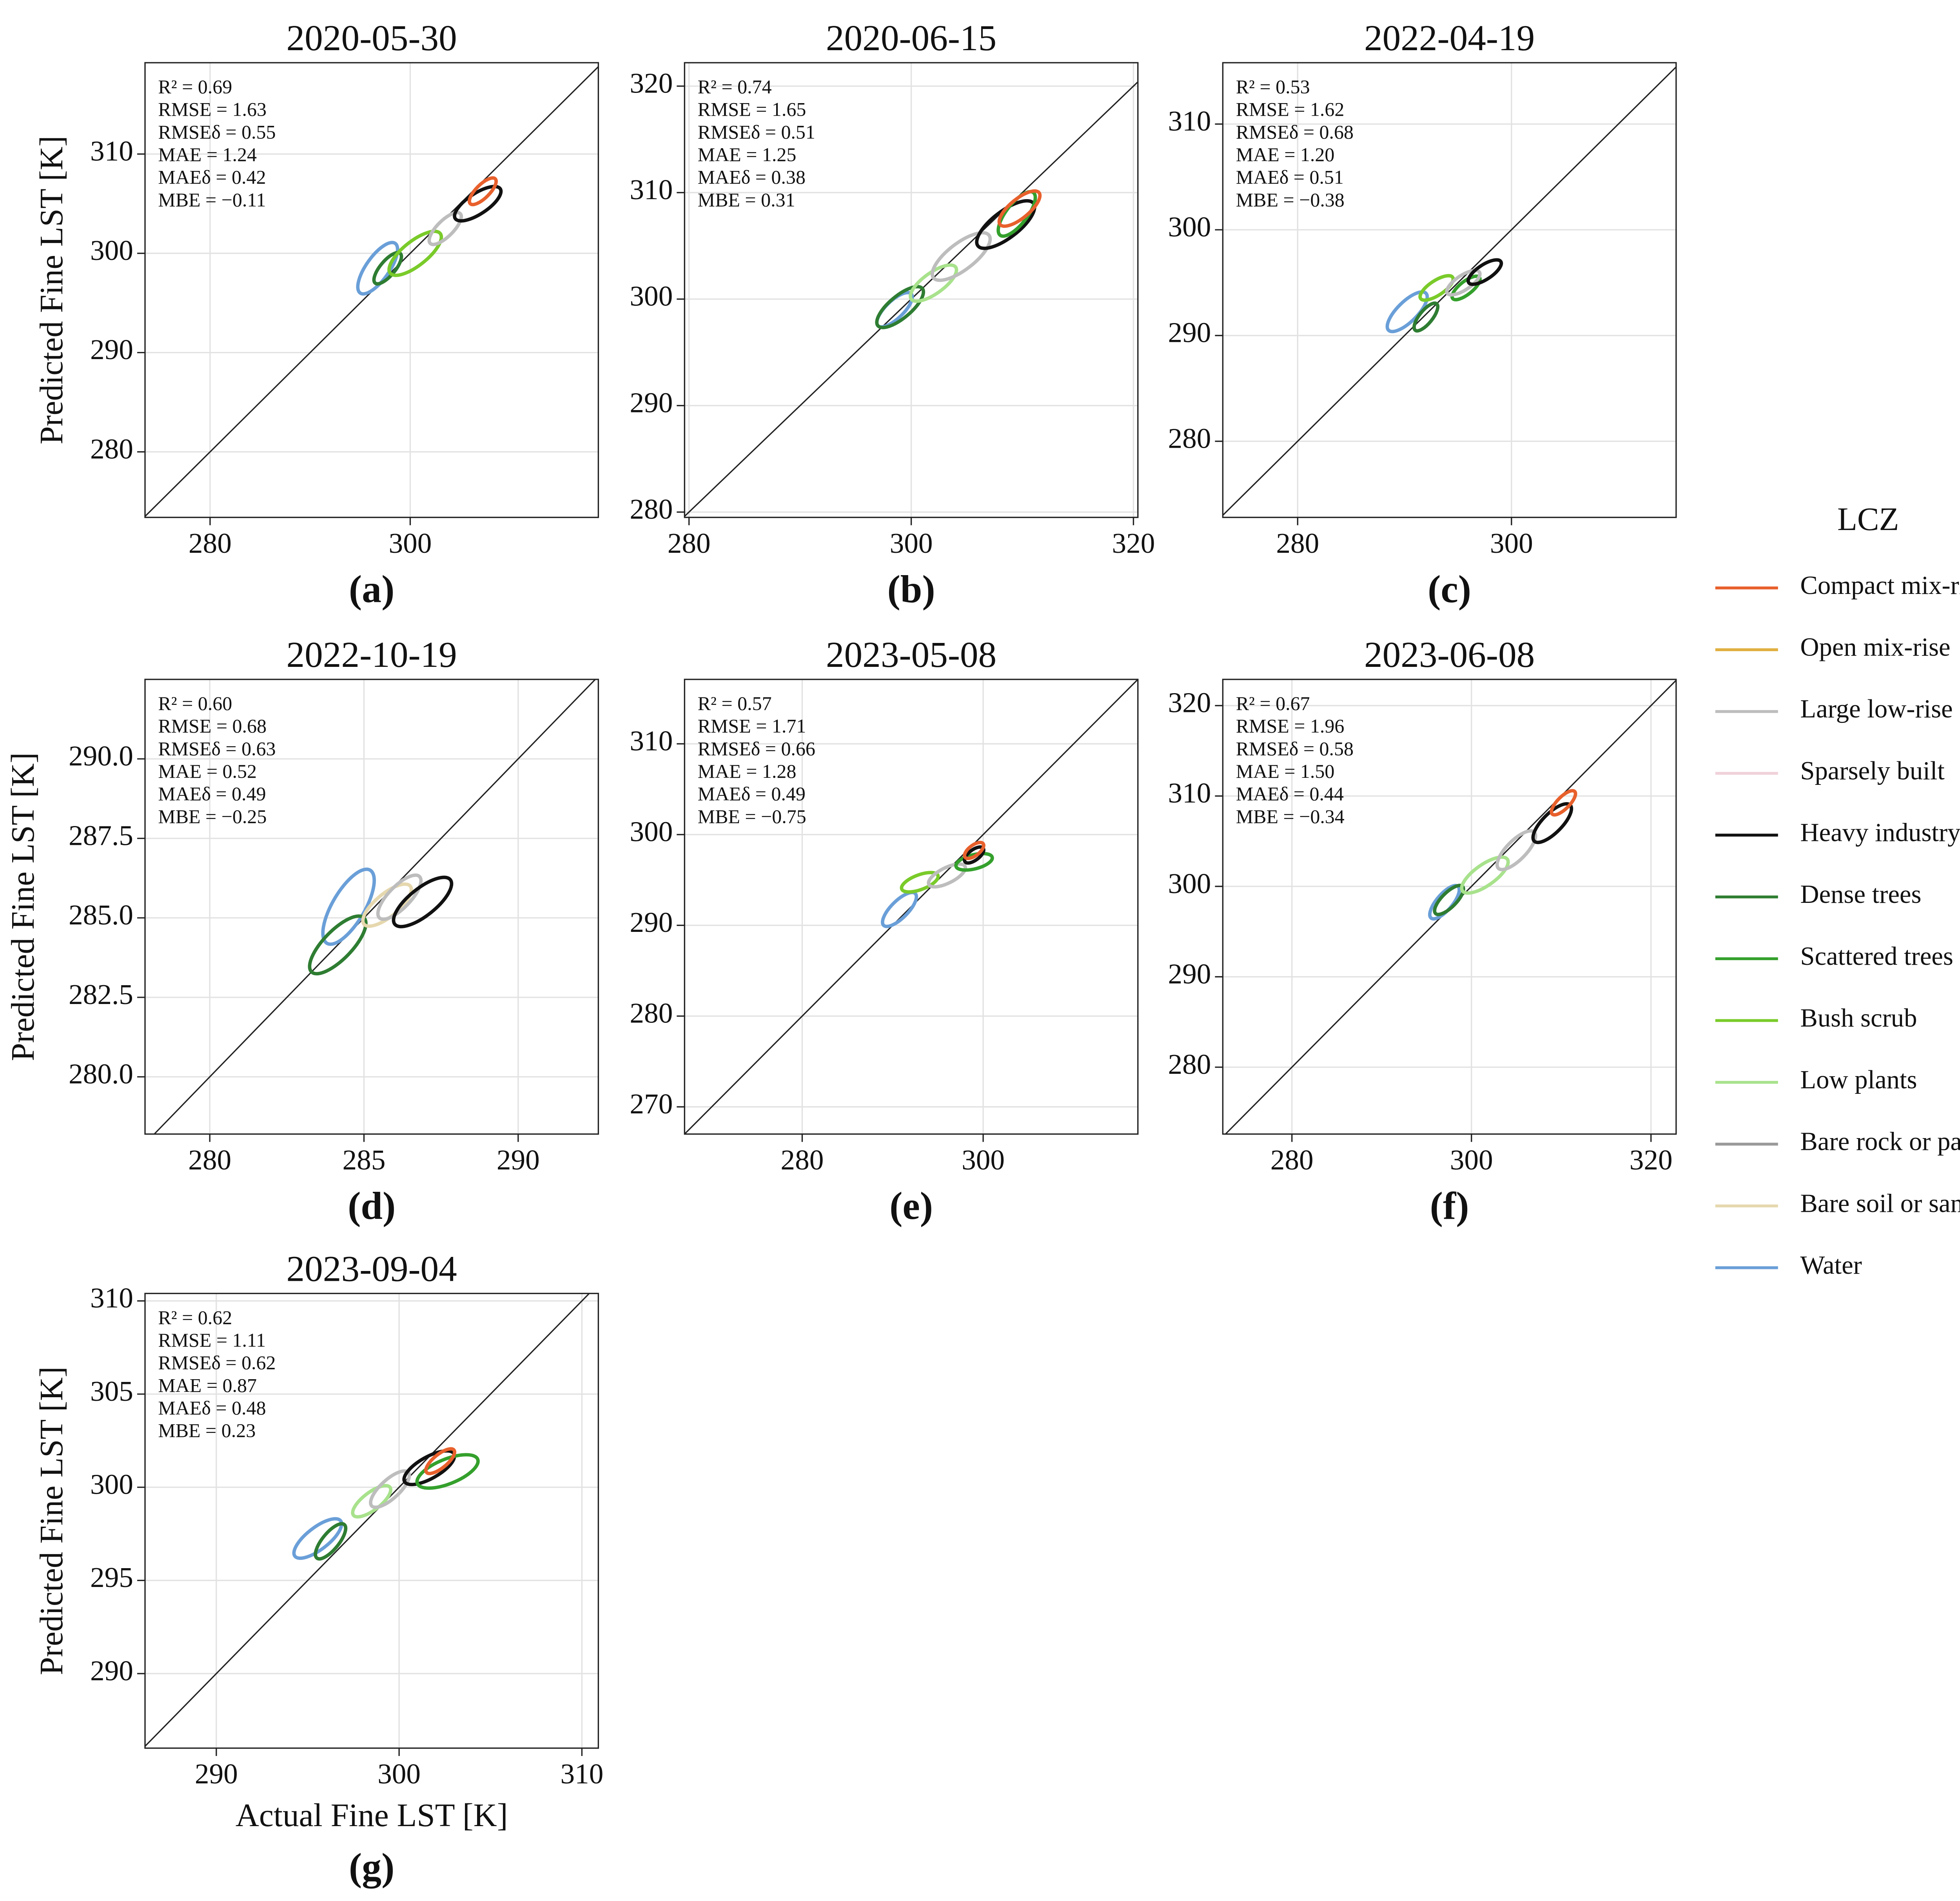  Describe the element at coordinates (1295, 748) in the screenshot. I see `stat-text: RMSEδ = 0.58` at that location.